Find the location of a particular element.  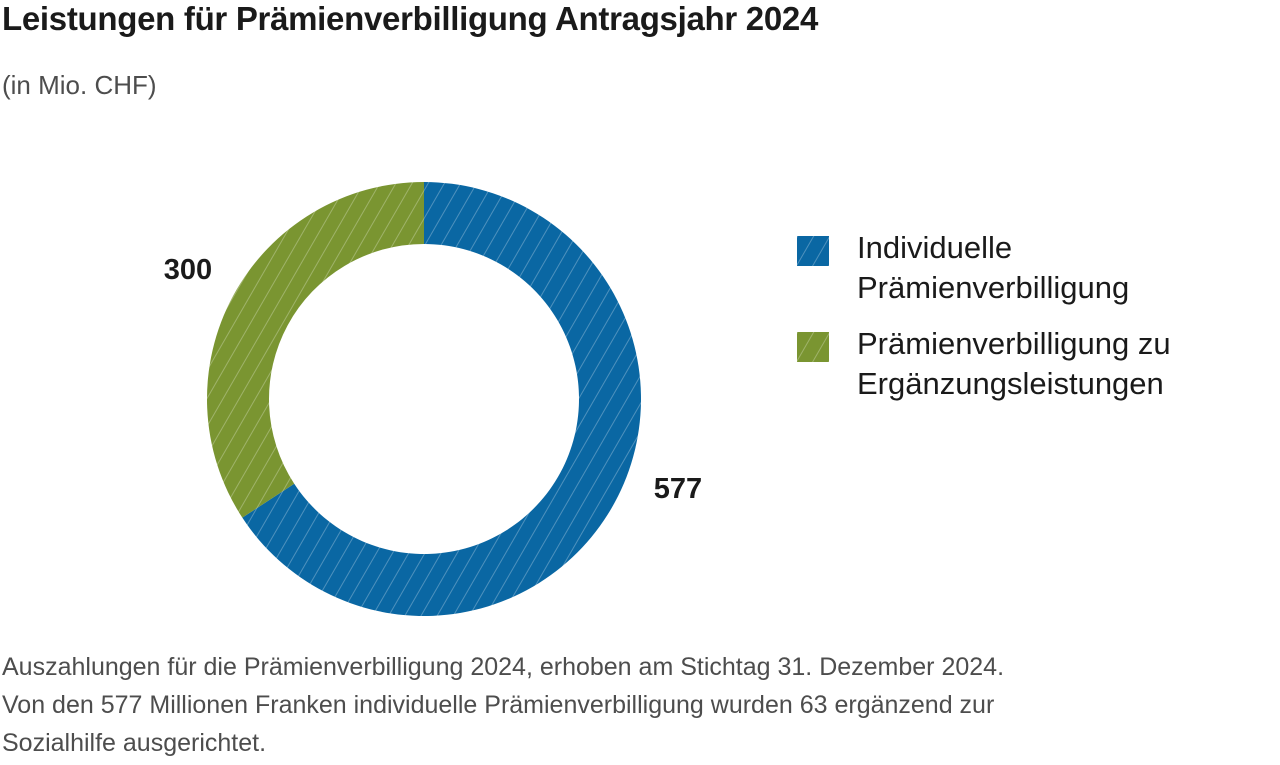

slice-value-label: 577 is located at coordinates (678, 489).